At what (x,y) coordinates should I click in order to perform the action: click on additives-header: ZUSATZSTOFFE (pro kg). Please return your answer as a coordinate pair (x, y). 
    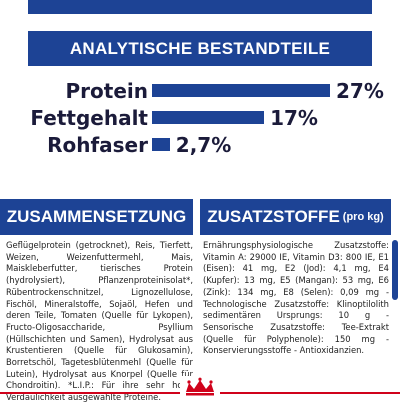
    Looking at the image, I should click on (295, 217).